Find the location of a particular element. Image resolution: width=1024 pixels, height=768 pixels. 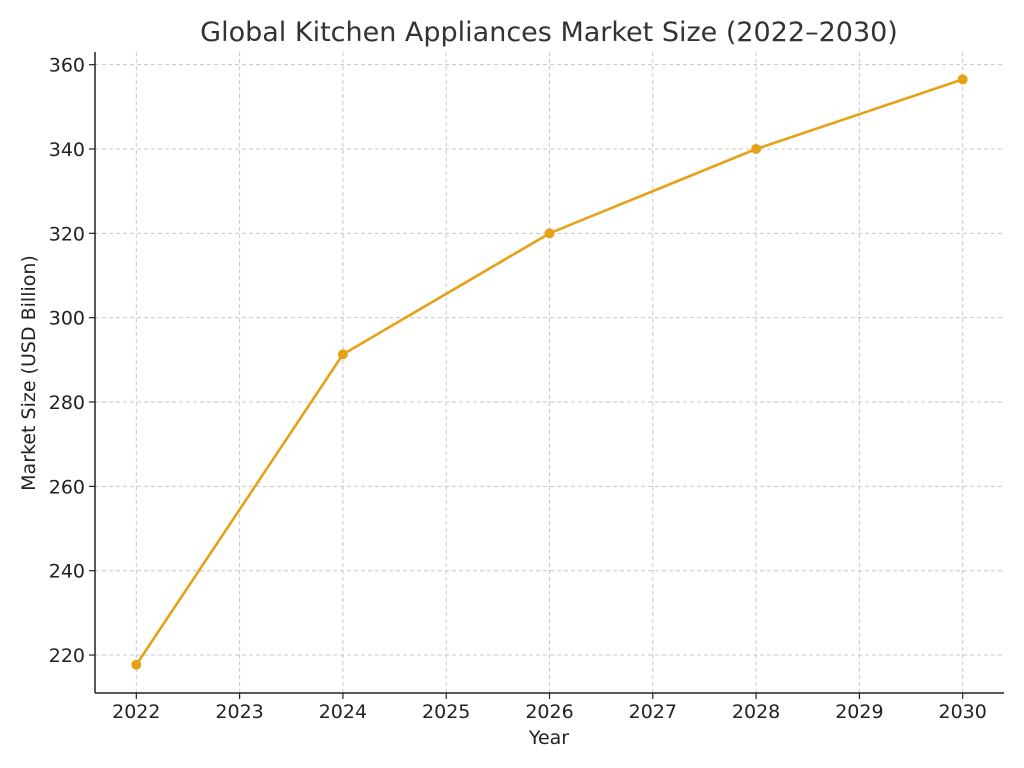

y-tick-label: 280 is located at coordinates (67, 403).